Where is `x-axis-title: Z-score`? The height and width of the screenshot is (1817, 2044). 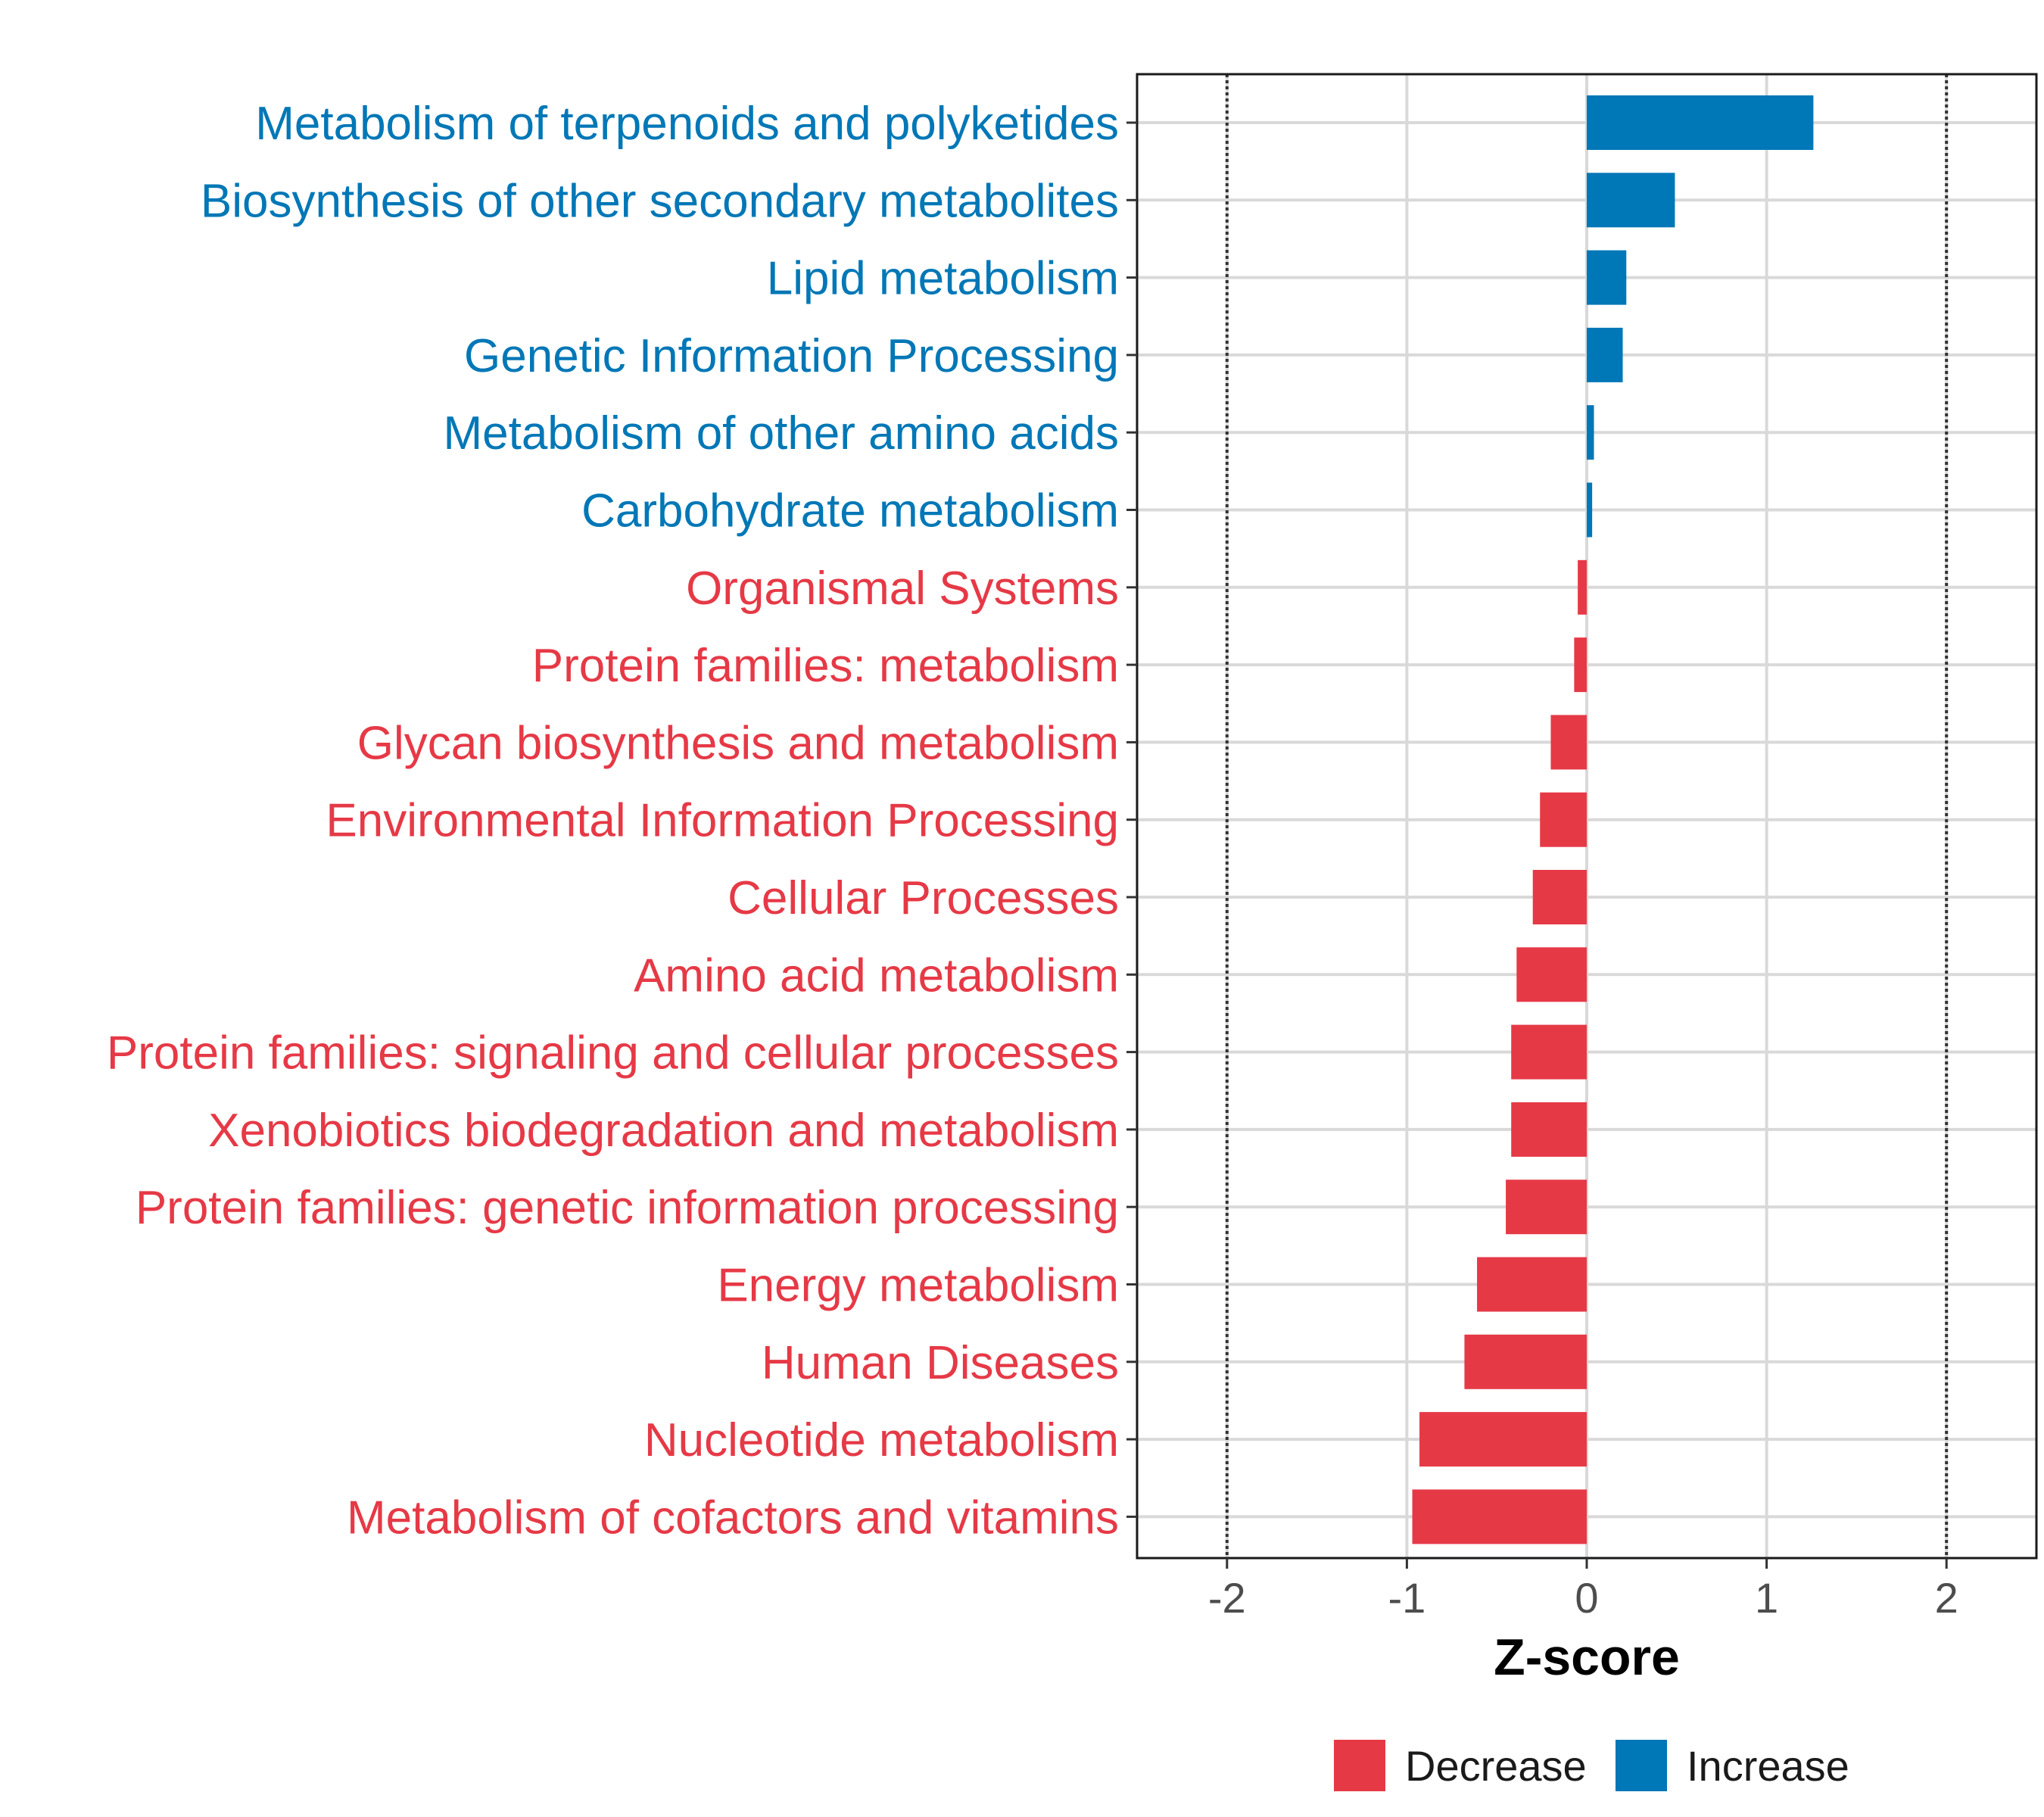 x-axis-title: Z-score is located at coordinates (1587, 1657).